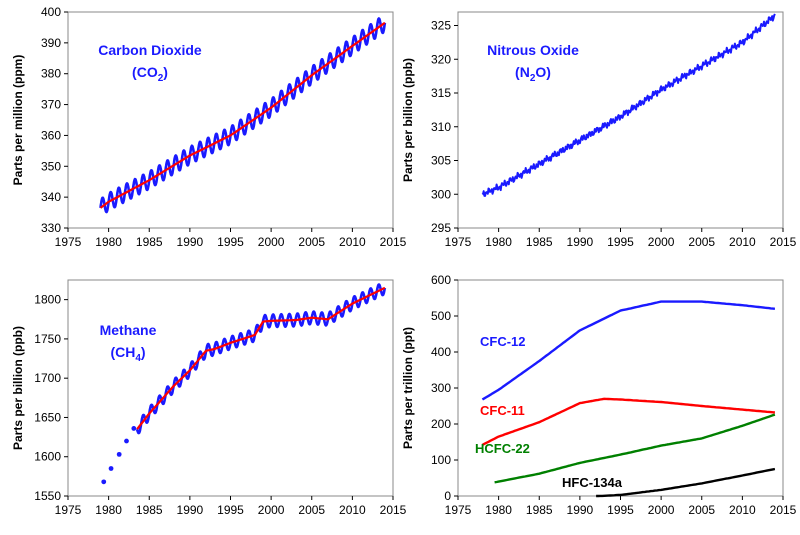 The image size is (800, 535). I want to click on y-tick-label: 500, so click(441, 316).